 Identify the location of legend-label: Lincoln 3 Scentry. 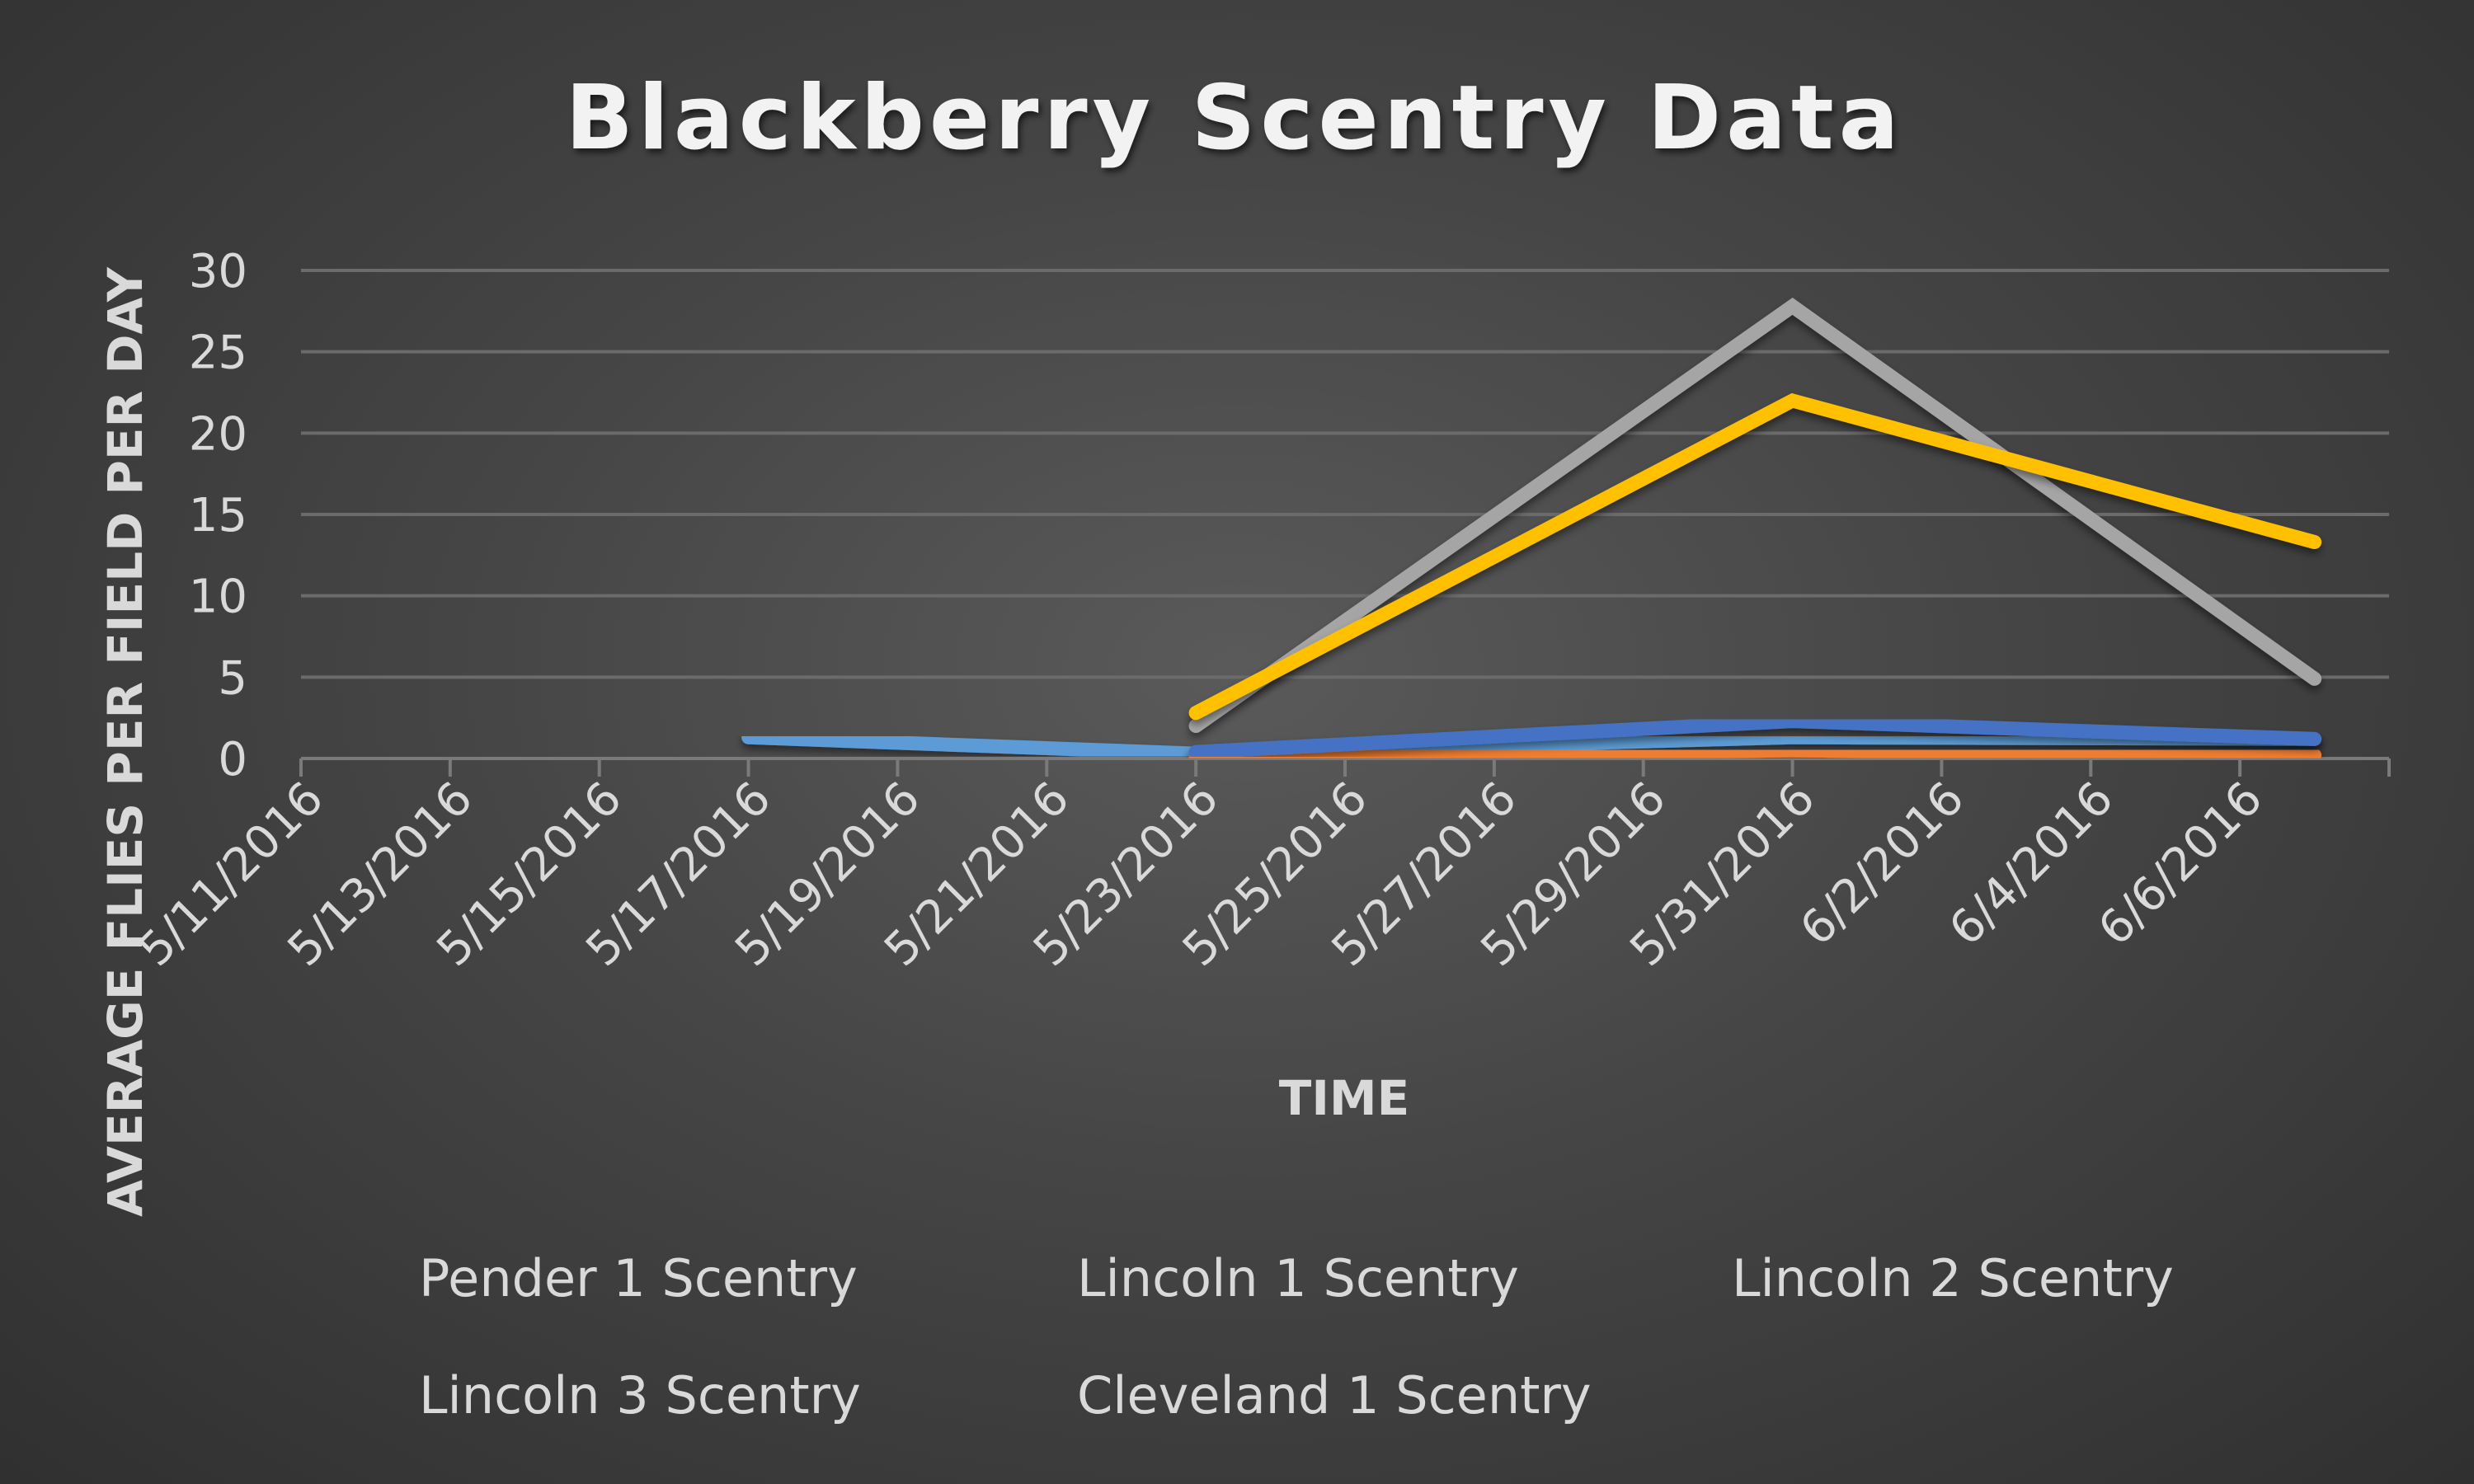
(640, 1395).